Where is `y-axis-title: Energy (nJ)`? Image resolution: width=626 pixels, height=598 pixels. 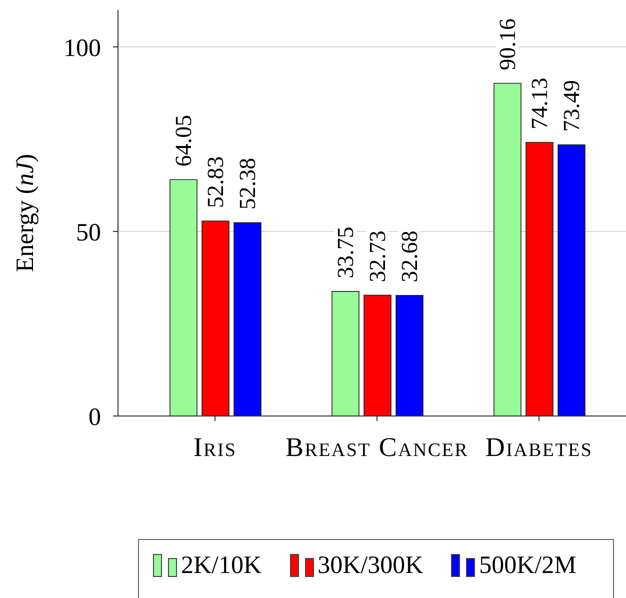 y-axis-title: Energy (nJ) is located at coordinates (25, 213).